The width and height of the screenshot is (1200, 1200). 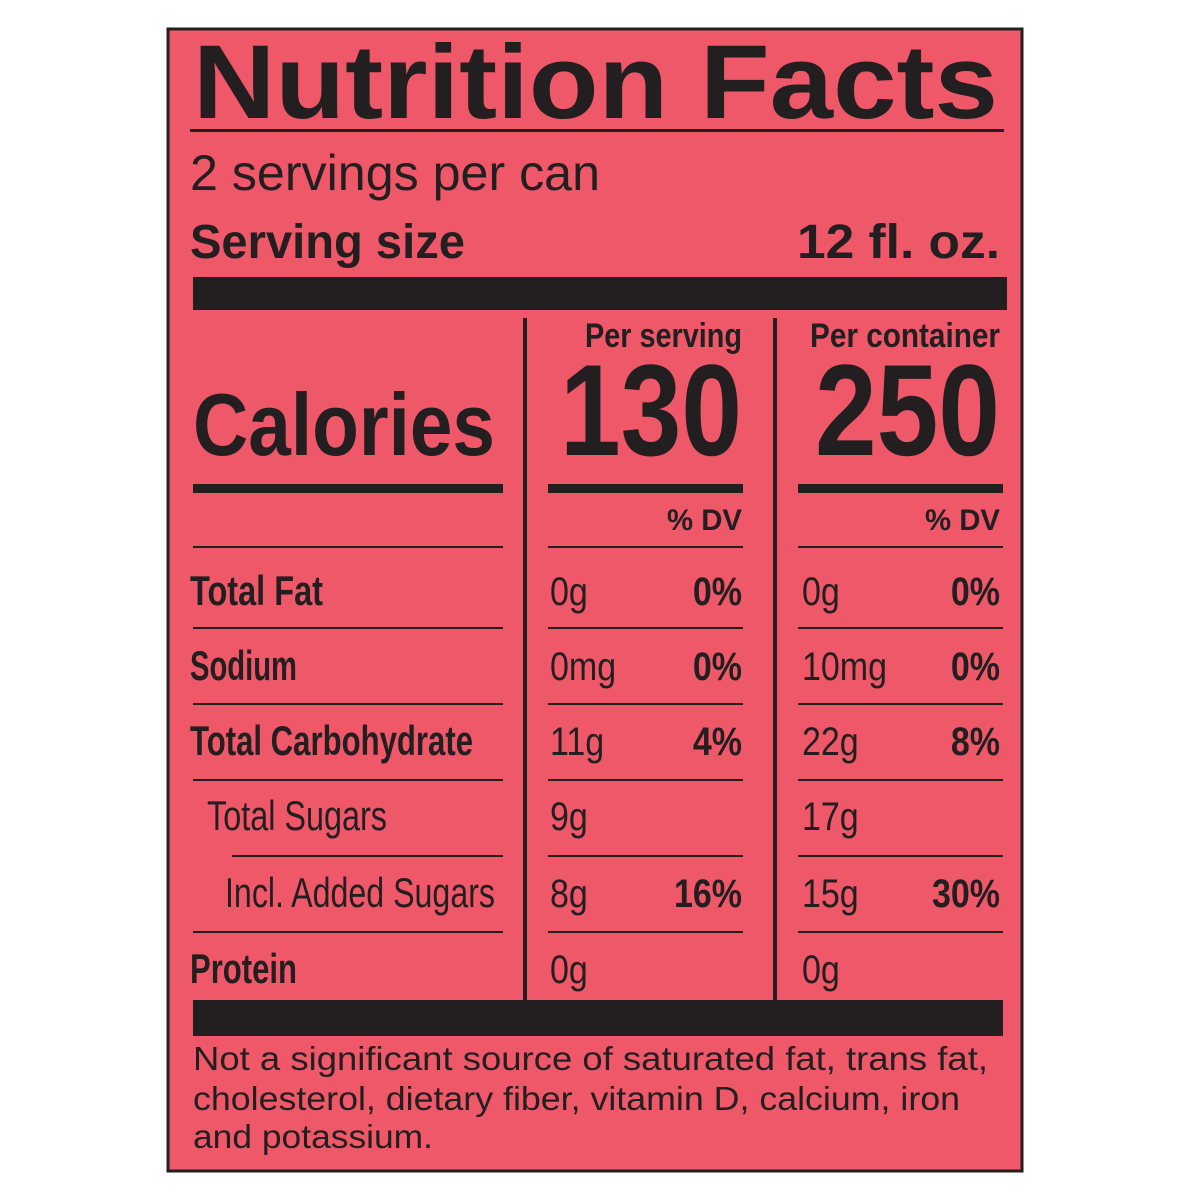 I want to click on column-header: Per serving, so click(x=663, y=336).